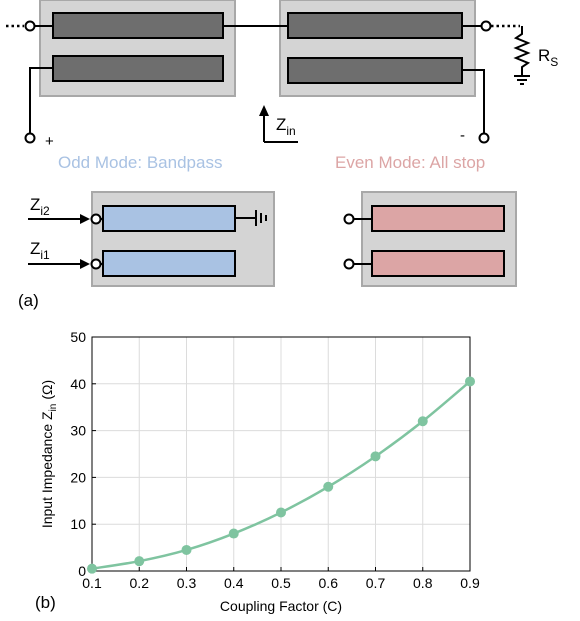 Image resolution: width=580 pixels, height=621 pixels. What do you see at coordinates (138, 68) in the screenshot?
I see `left-bottom-line` at bounding box center [138, 68].